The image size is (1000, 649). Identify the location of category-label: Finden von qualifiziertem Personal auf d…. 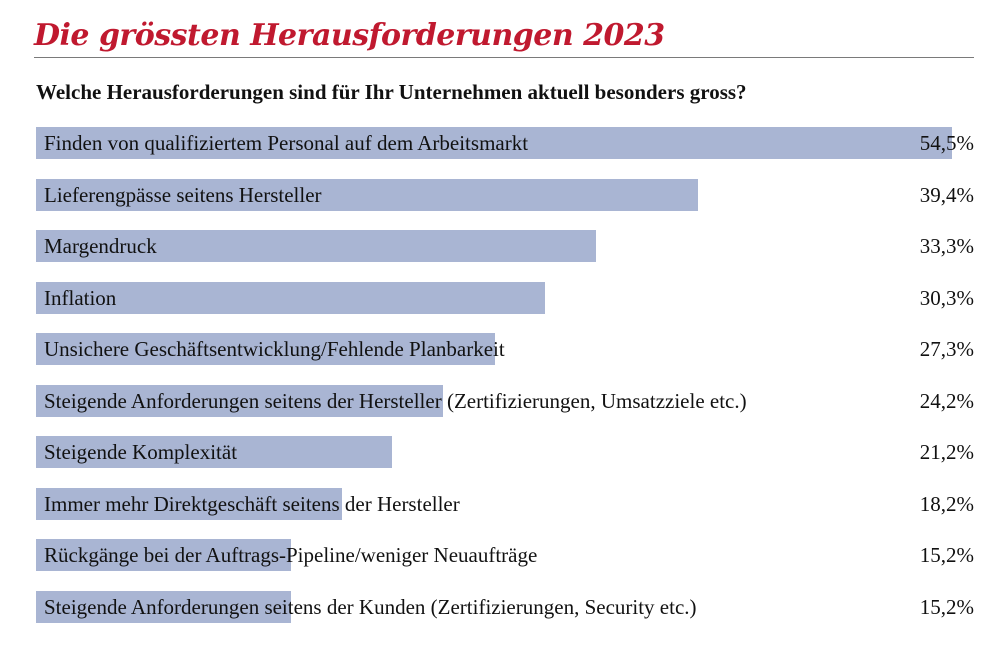
(286, 143).